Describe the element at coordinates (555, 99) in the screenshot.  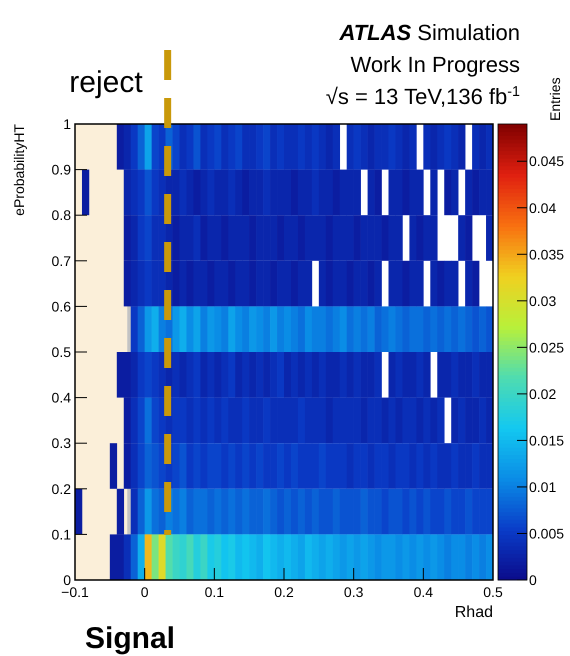
I see `color-bar-title: Entries` at that location.